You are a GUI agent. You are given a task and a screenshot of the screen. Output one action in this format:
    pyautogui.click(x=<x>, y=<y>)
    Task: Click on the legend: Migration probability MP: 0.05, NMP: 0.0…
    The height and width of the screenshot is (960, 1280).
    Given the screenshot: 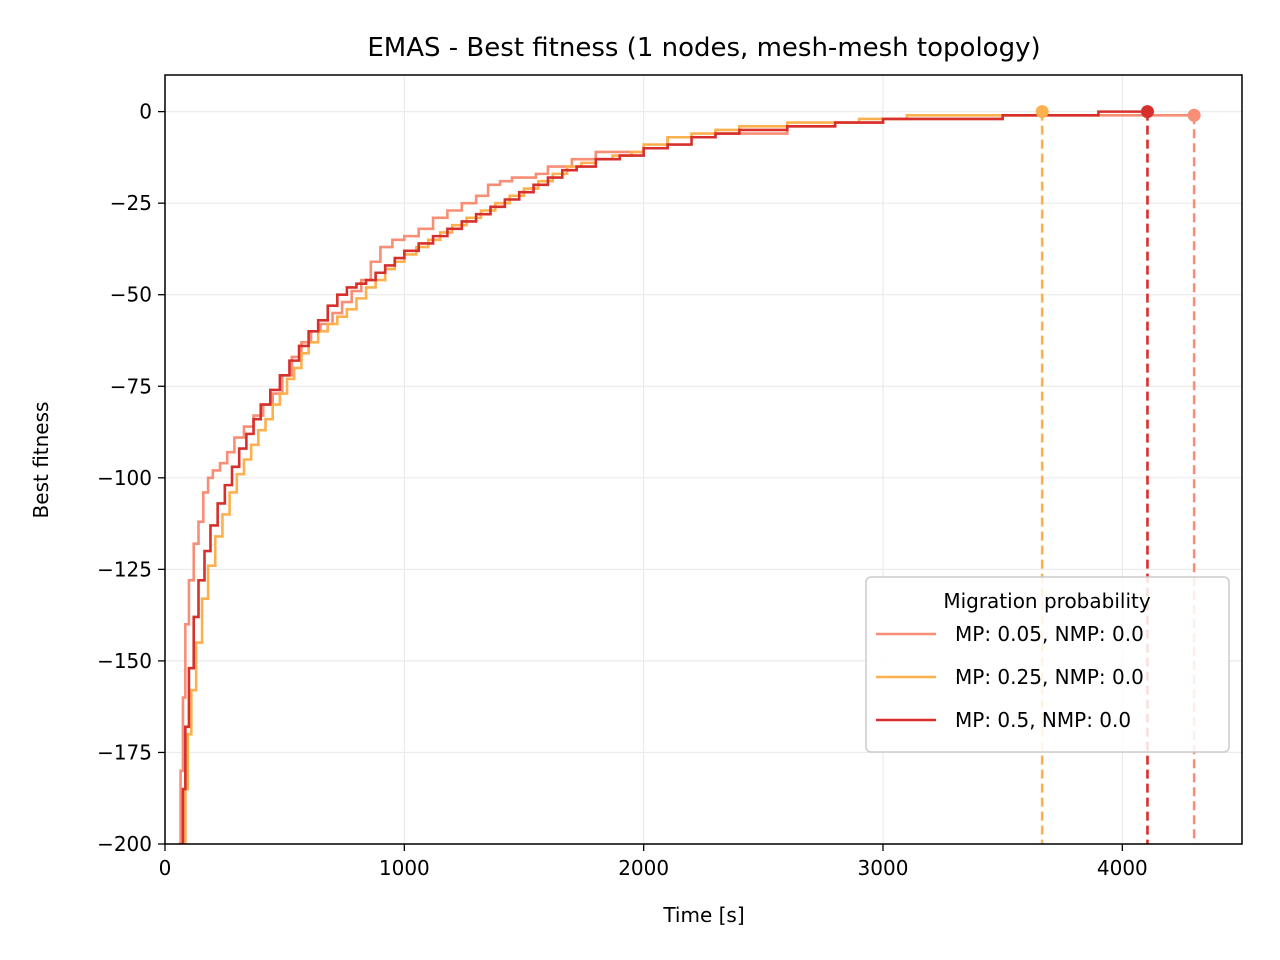 What is the action you would take?
    pyautogui.click(x=1047, y=664)
    